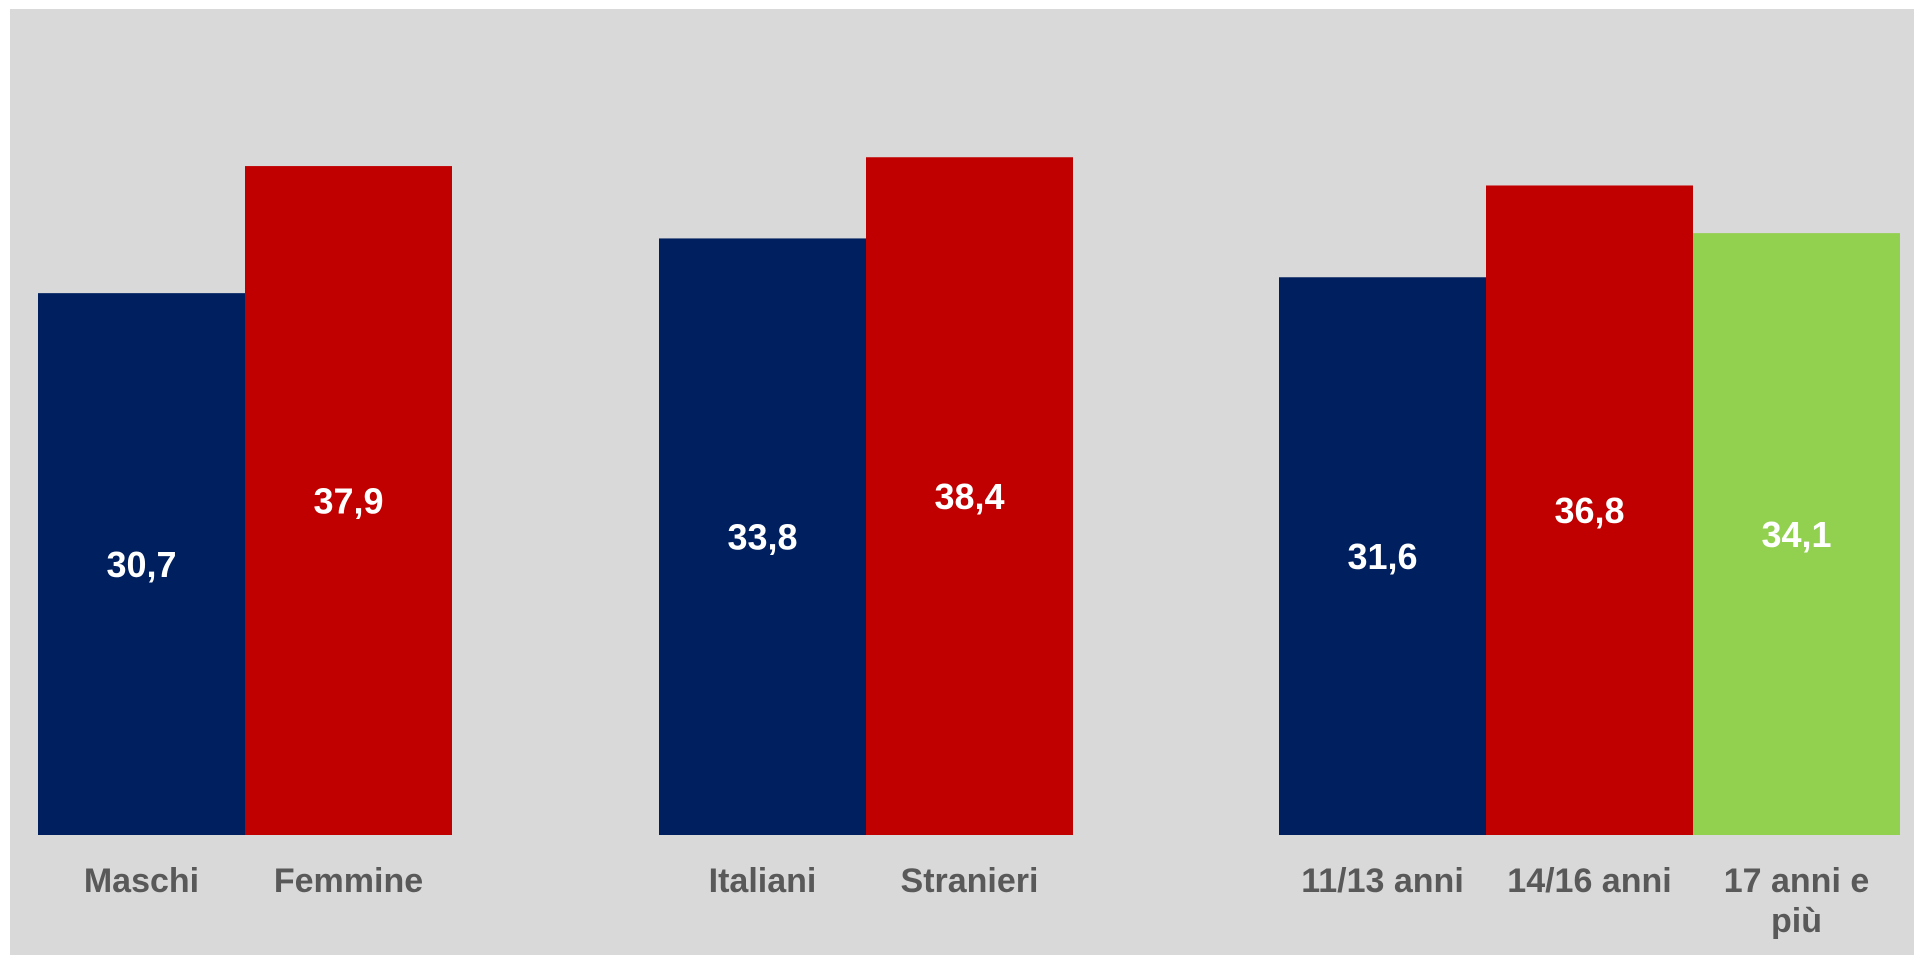 The width and height of the screenshot is (1914, 955). I want to click on data-label: 31,6, so click(1382, 556).